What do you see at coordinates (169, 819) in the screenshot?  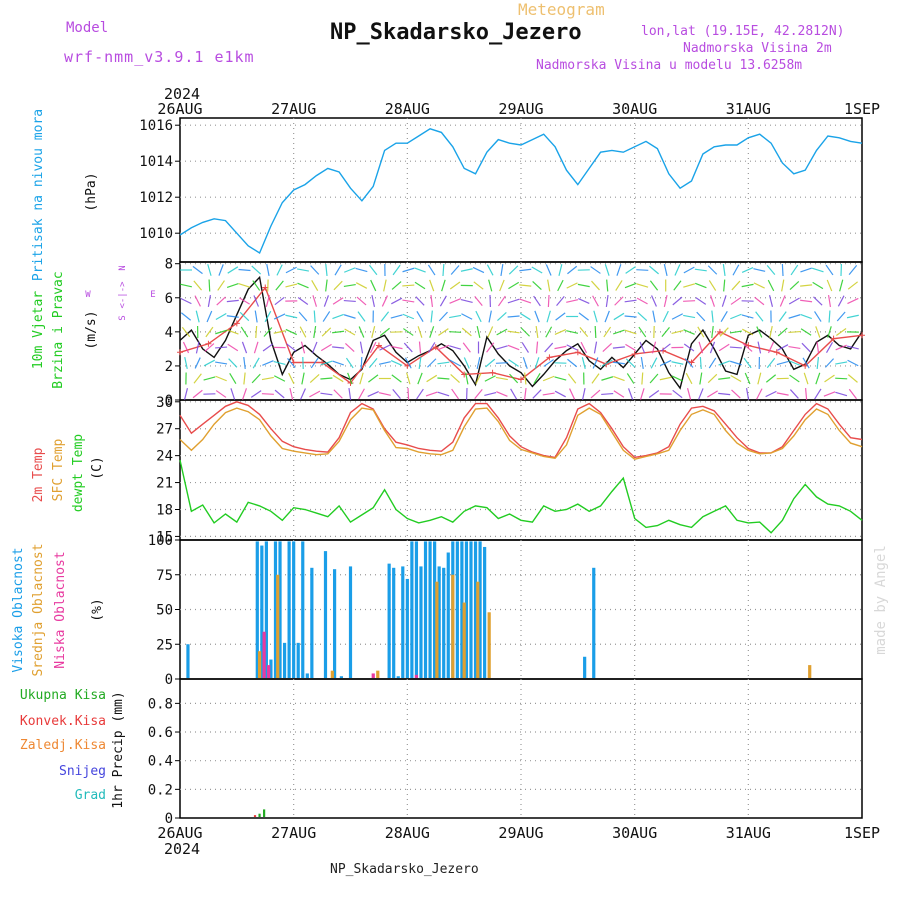 I see `precip-ytick-label: 0` at bounding box center [169, 819].